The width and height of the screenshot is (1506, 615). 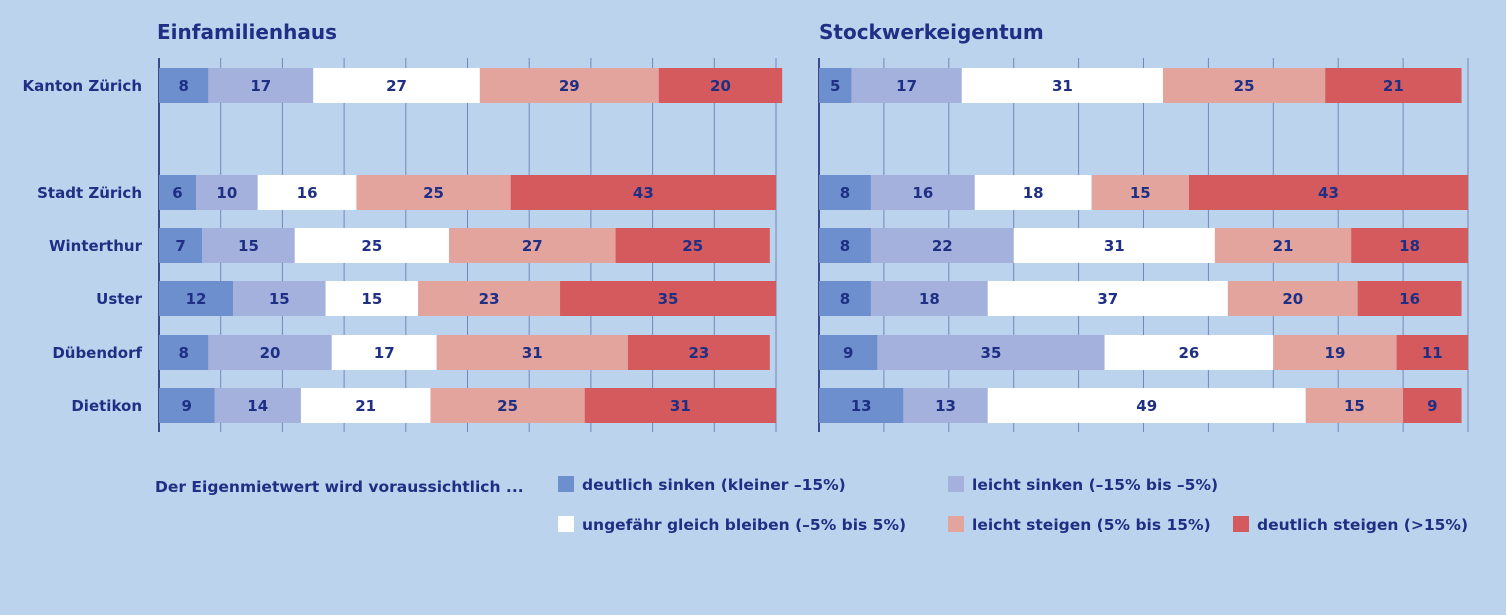 I want to click on data-label: 11, so click(x=1432, y=353).